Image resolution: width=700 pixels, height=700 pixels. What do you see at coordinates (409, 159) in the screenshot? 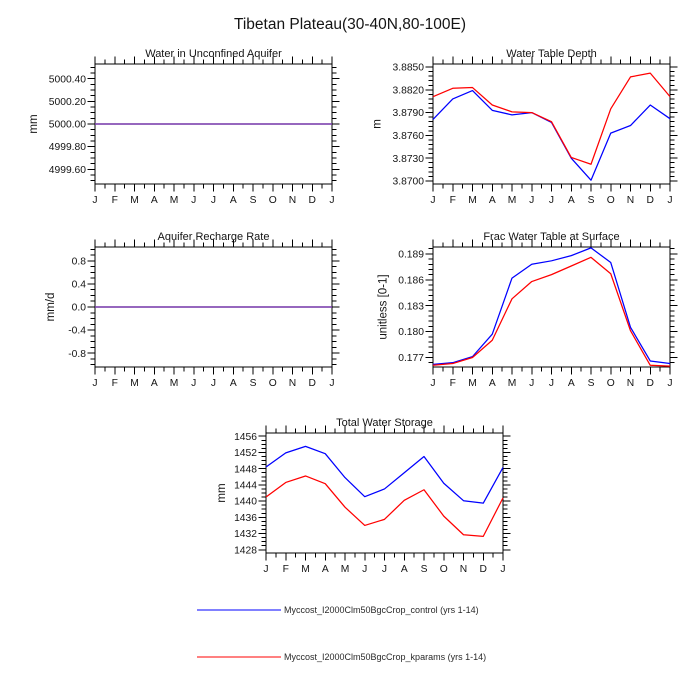
I see `y-tick-label: 3.8730` at bounding box center [409, 159].